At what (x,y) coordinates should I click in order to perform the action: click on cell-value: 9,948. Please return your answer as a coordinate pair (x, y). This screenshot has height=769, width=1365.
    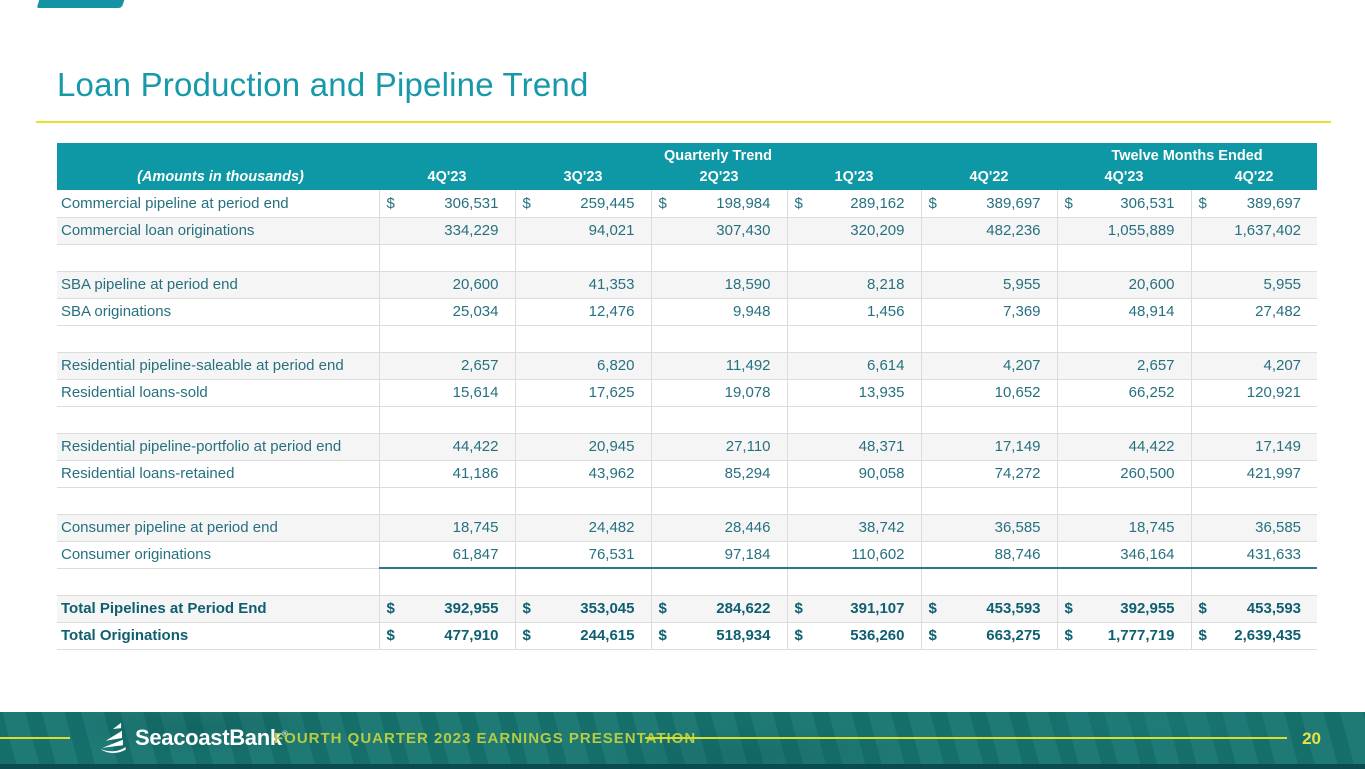
    Looking at the image, I should click on (751, 311).